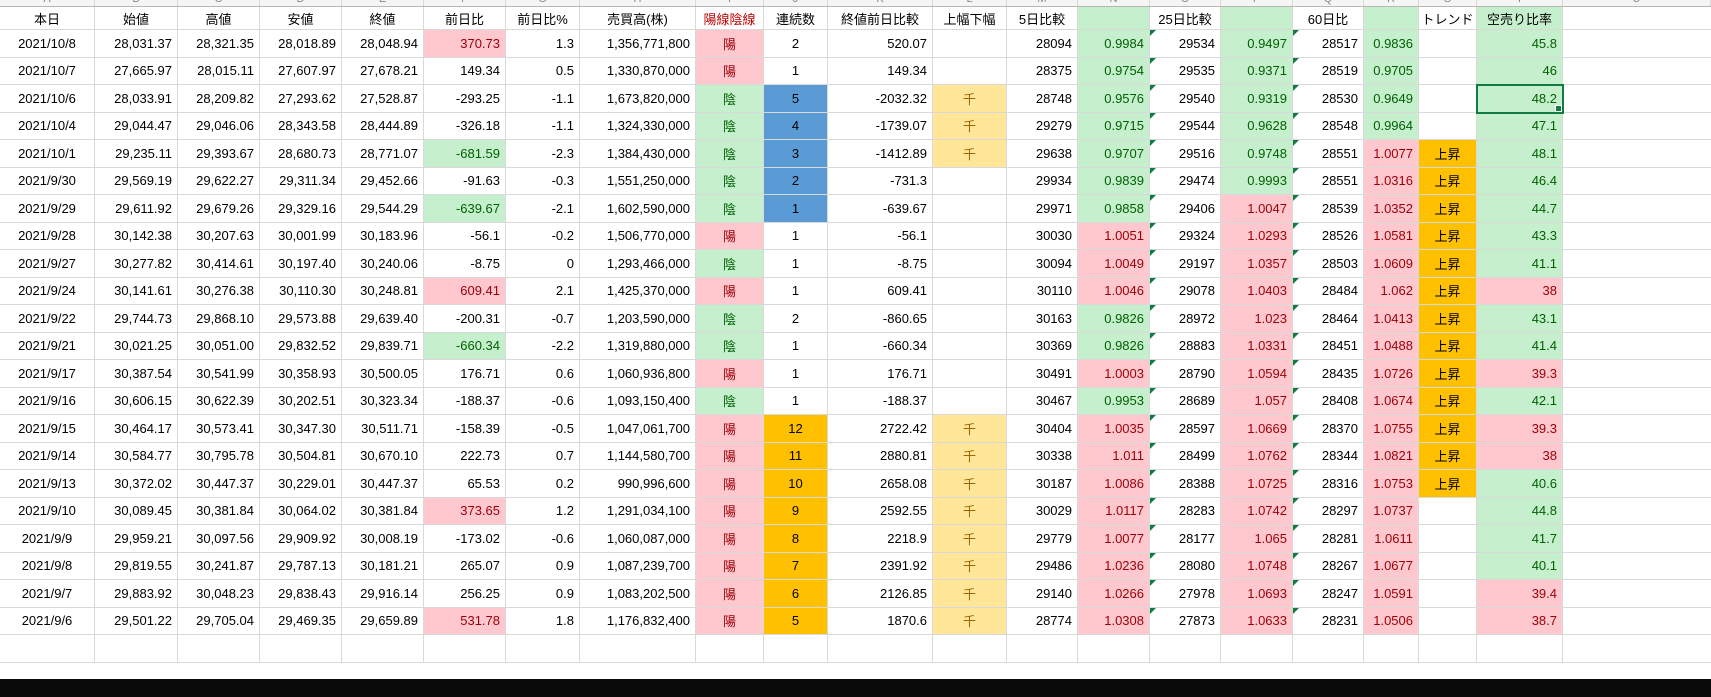 The width and height of the screenshot is (1711, 697). Describe the element at coordinates (1257, 346) in the screenshot. I see `cell-r2: 1.0331` at that location.